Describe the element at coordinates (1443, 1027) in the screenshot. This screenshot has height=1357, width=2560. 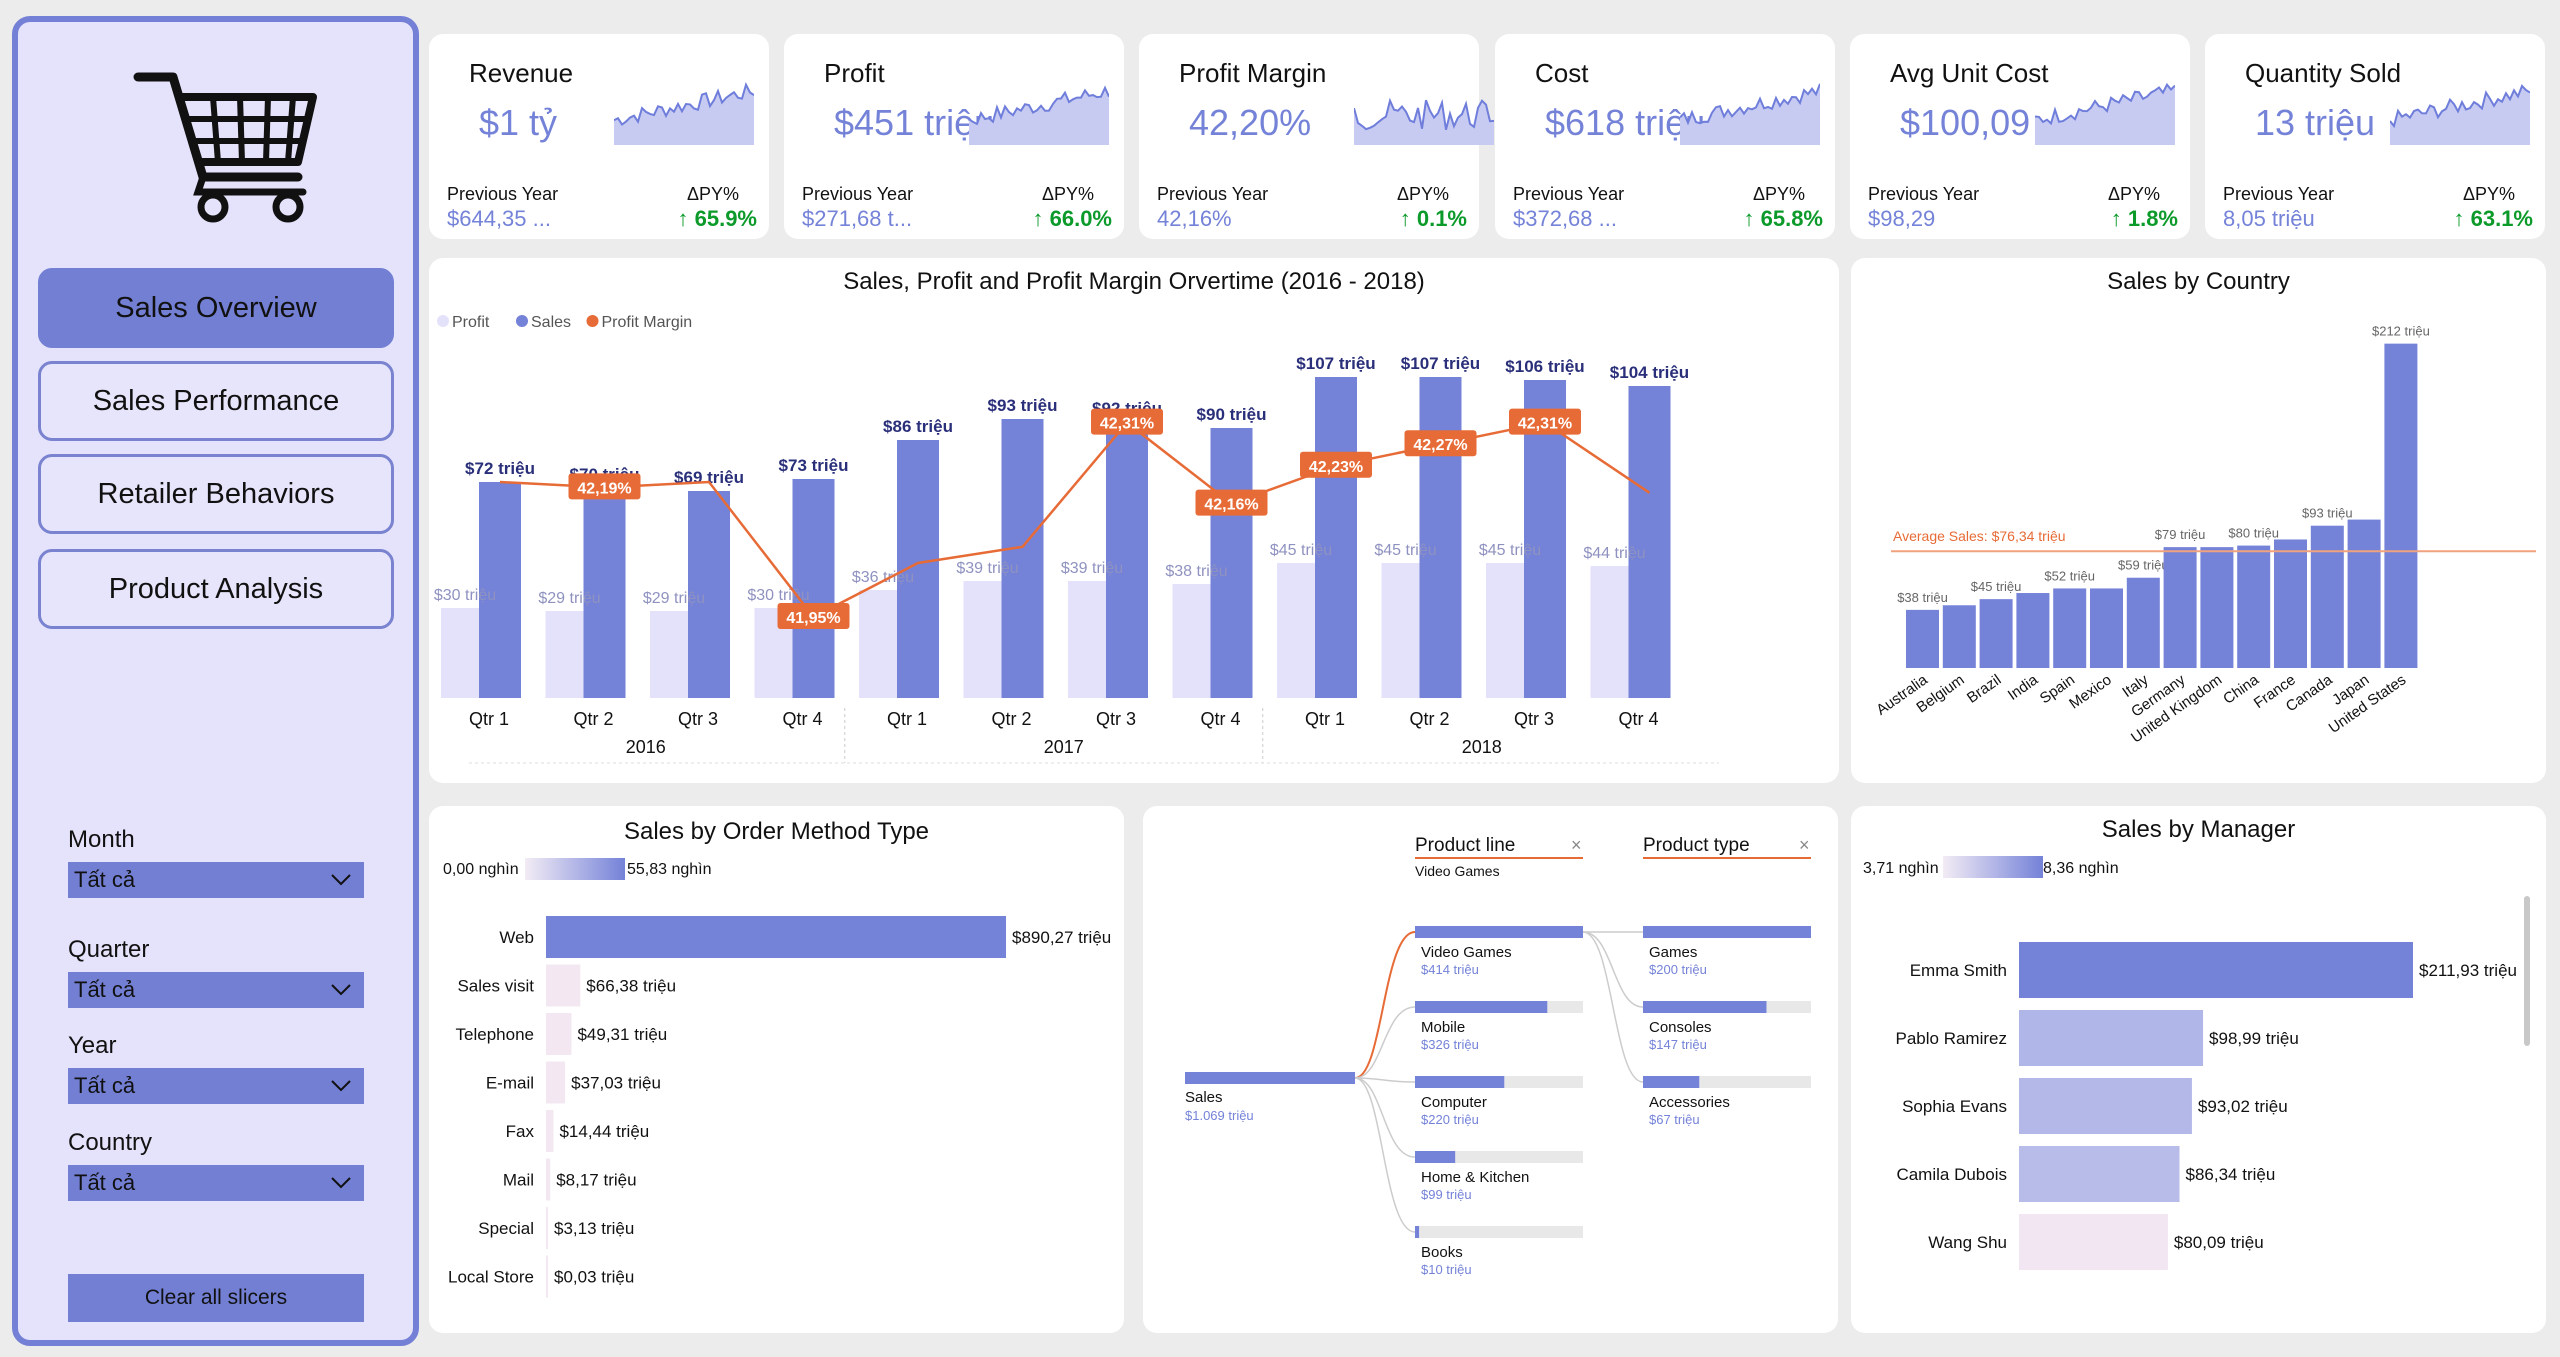
I see `decomp-line-name: Mobile` at that location.